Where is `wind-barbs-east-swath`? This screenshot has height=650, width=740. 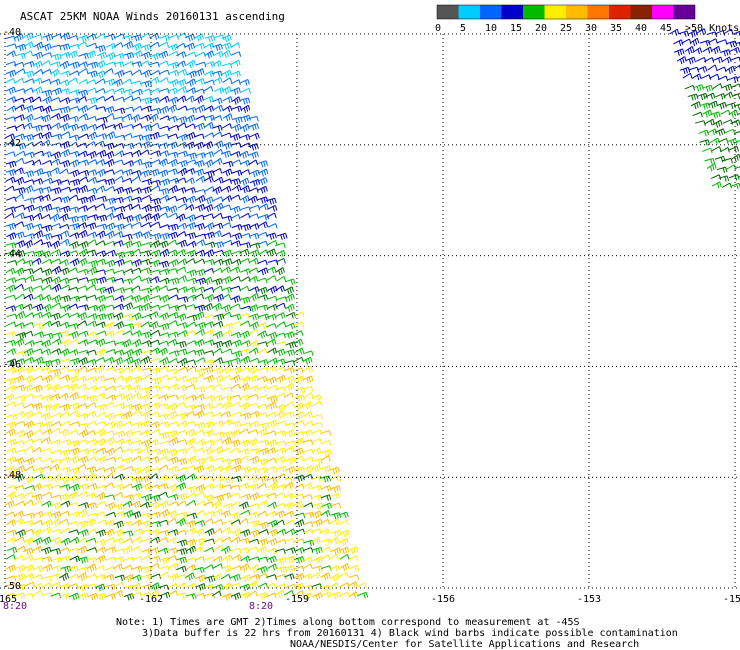 wind-barbs-east-swath is located at coordinates (704, 109).